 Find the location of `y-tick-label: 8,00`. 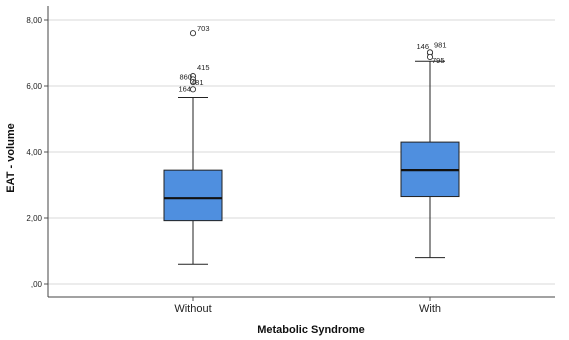

y-tick-label: 8,00 is located at coordinates (34, 20).